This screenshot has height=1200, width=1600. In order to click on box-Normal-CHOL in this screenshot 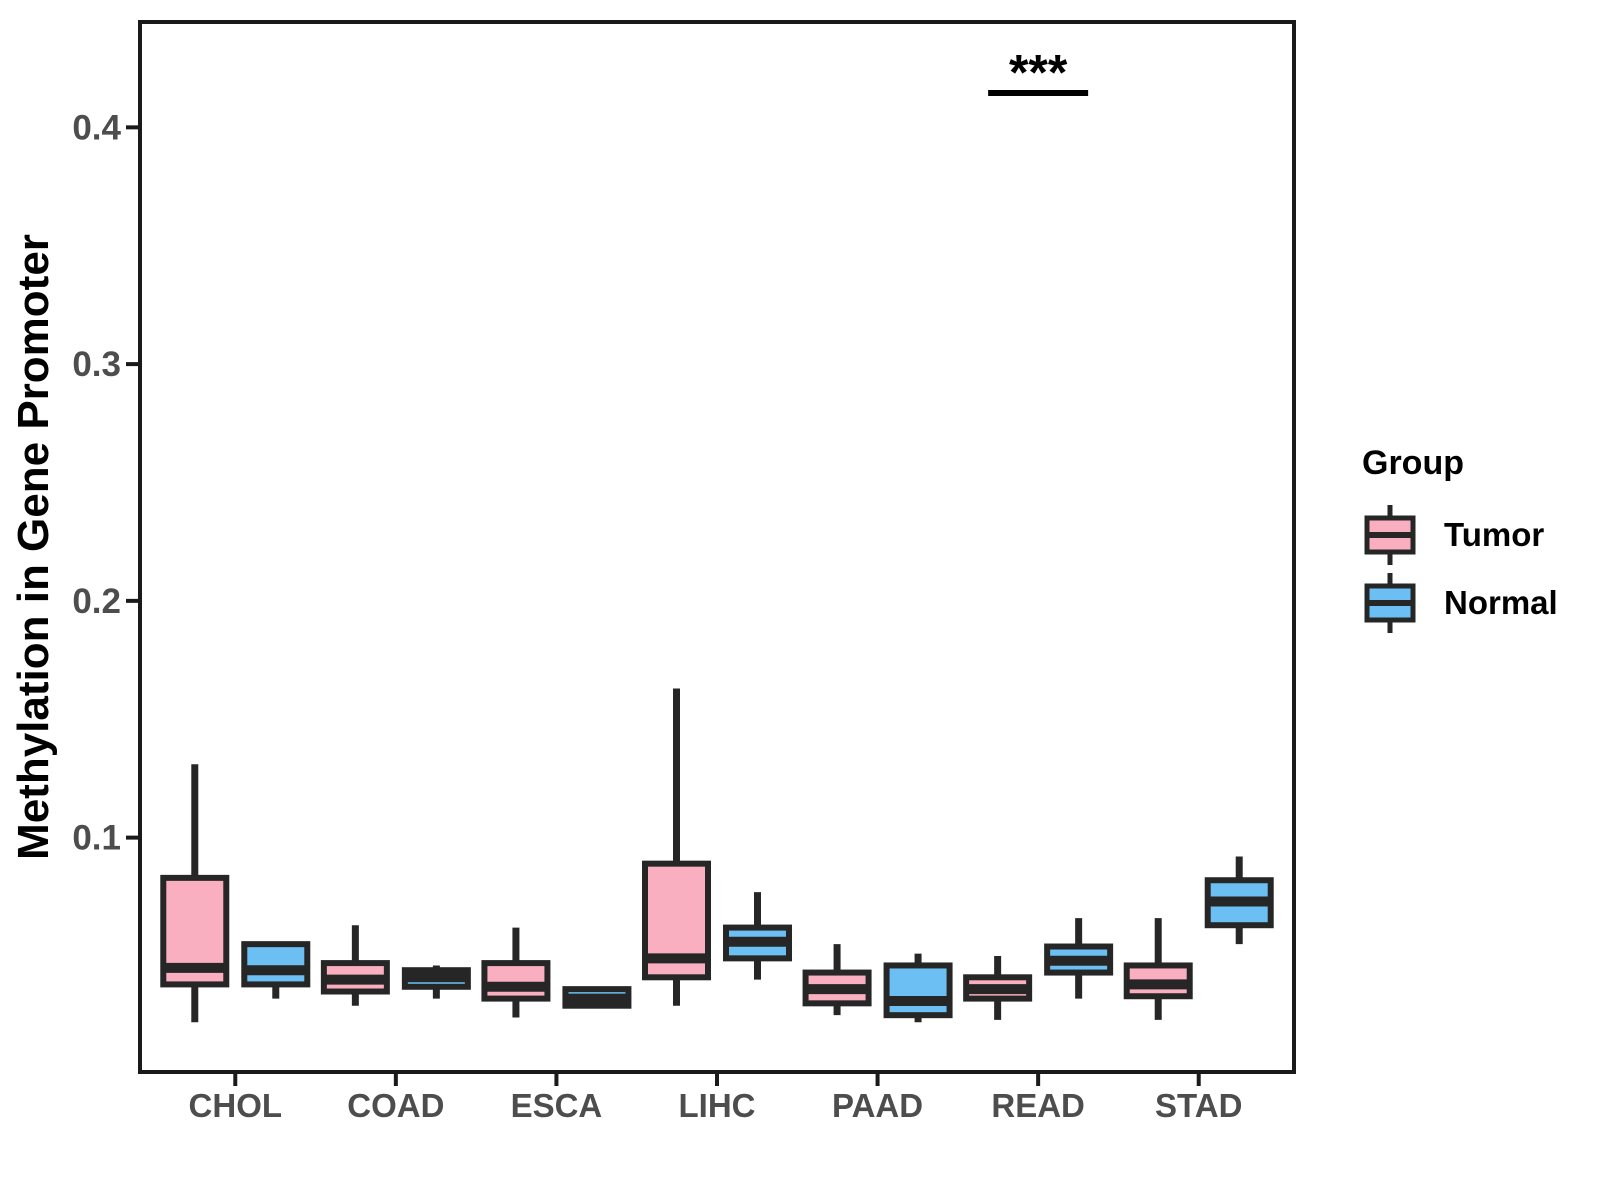, I will do `click(276, 964)`.